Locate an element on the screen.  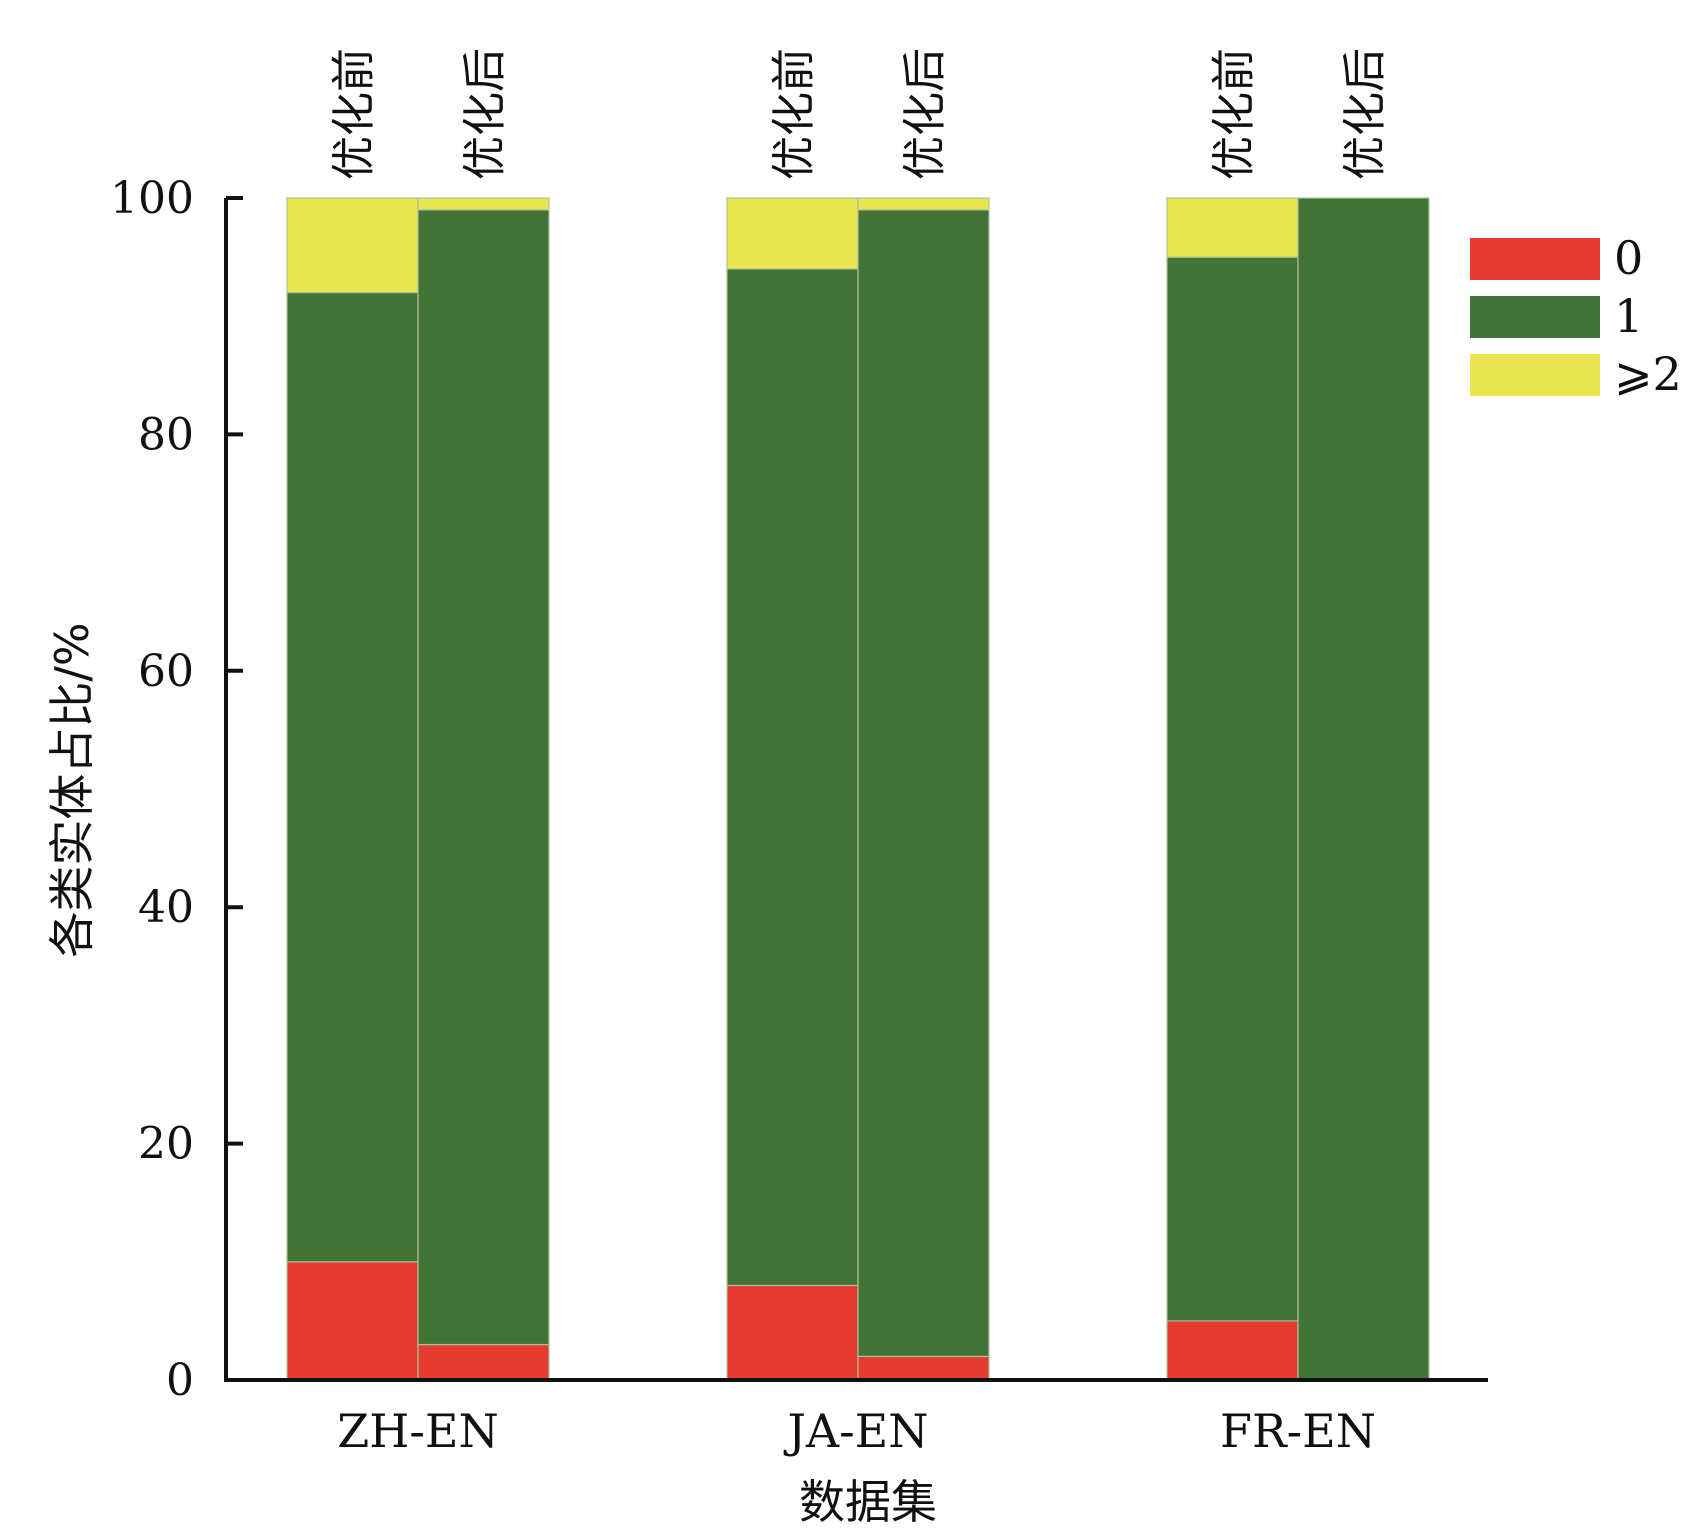
bar-segment-ja-en-before-s1 is located at coordinates (792, 777).